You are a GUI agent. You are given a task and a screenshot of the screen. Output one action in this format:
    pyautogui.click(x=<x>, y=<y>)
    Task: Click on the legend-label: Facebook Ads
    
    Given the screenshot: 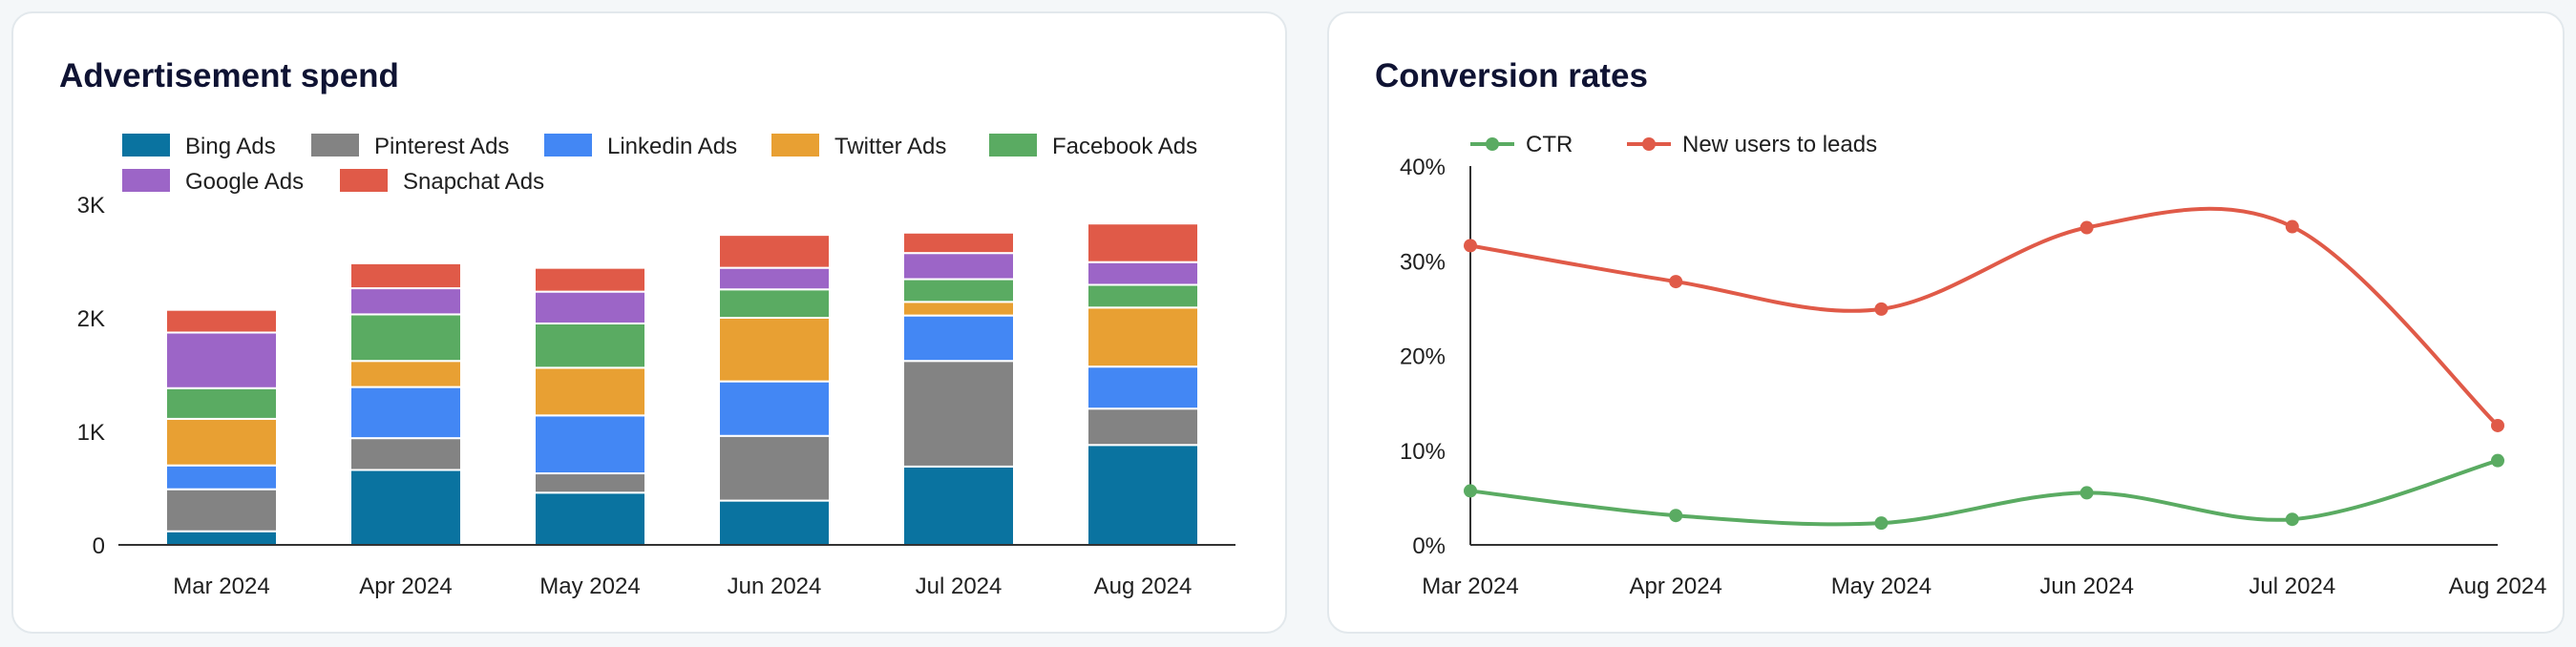 What is the action you would take?
    pyautogui.click(x=1124, y=146)
    